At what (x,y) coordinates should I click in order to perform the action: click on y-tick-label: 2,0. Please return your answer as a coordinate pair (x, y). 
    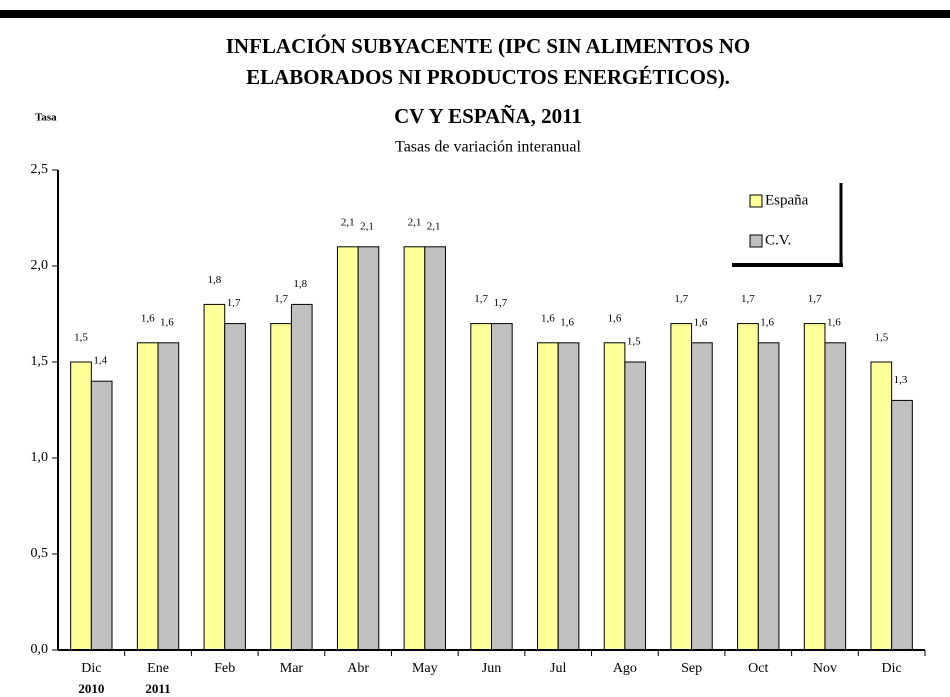
    Looking at the image, I should click on (40, 265).